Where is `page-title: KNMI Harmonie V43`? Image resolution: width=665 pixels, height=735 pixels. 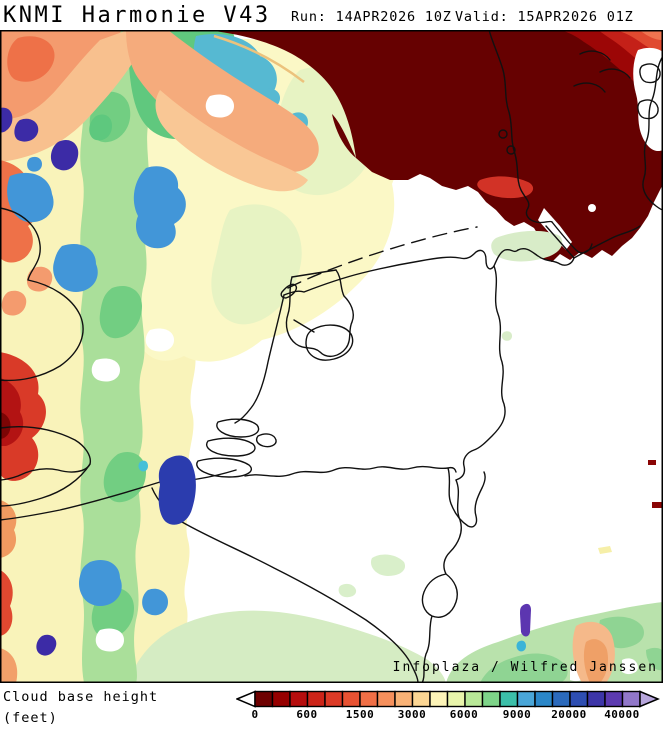
page-title: KNMI Harmonie V43 is located at coordinates (137, 15).